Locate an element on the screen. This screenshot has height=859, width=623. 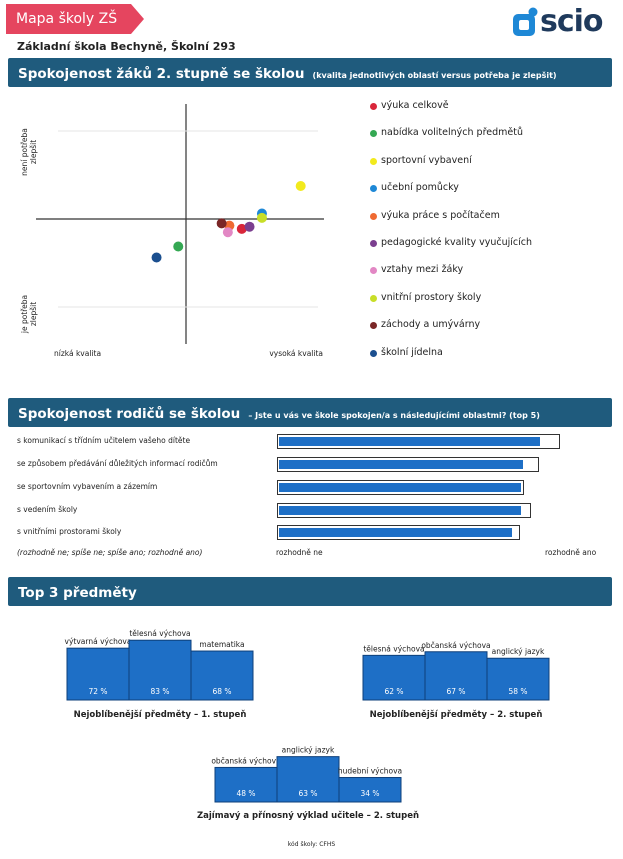
ylabel-bottom: je potřebazlepšit is located at coordinates (29, 314).